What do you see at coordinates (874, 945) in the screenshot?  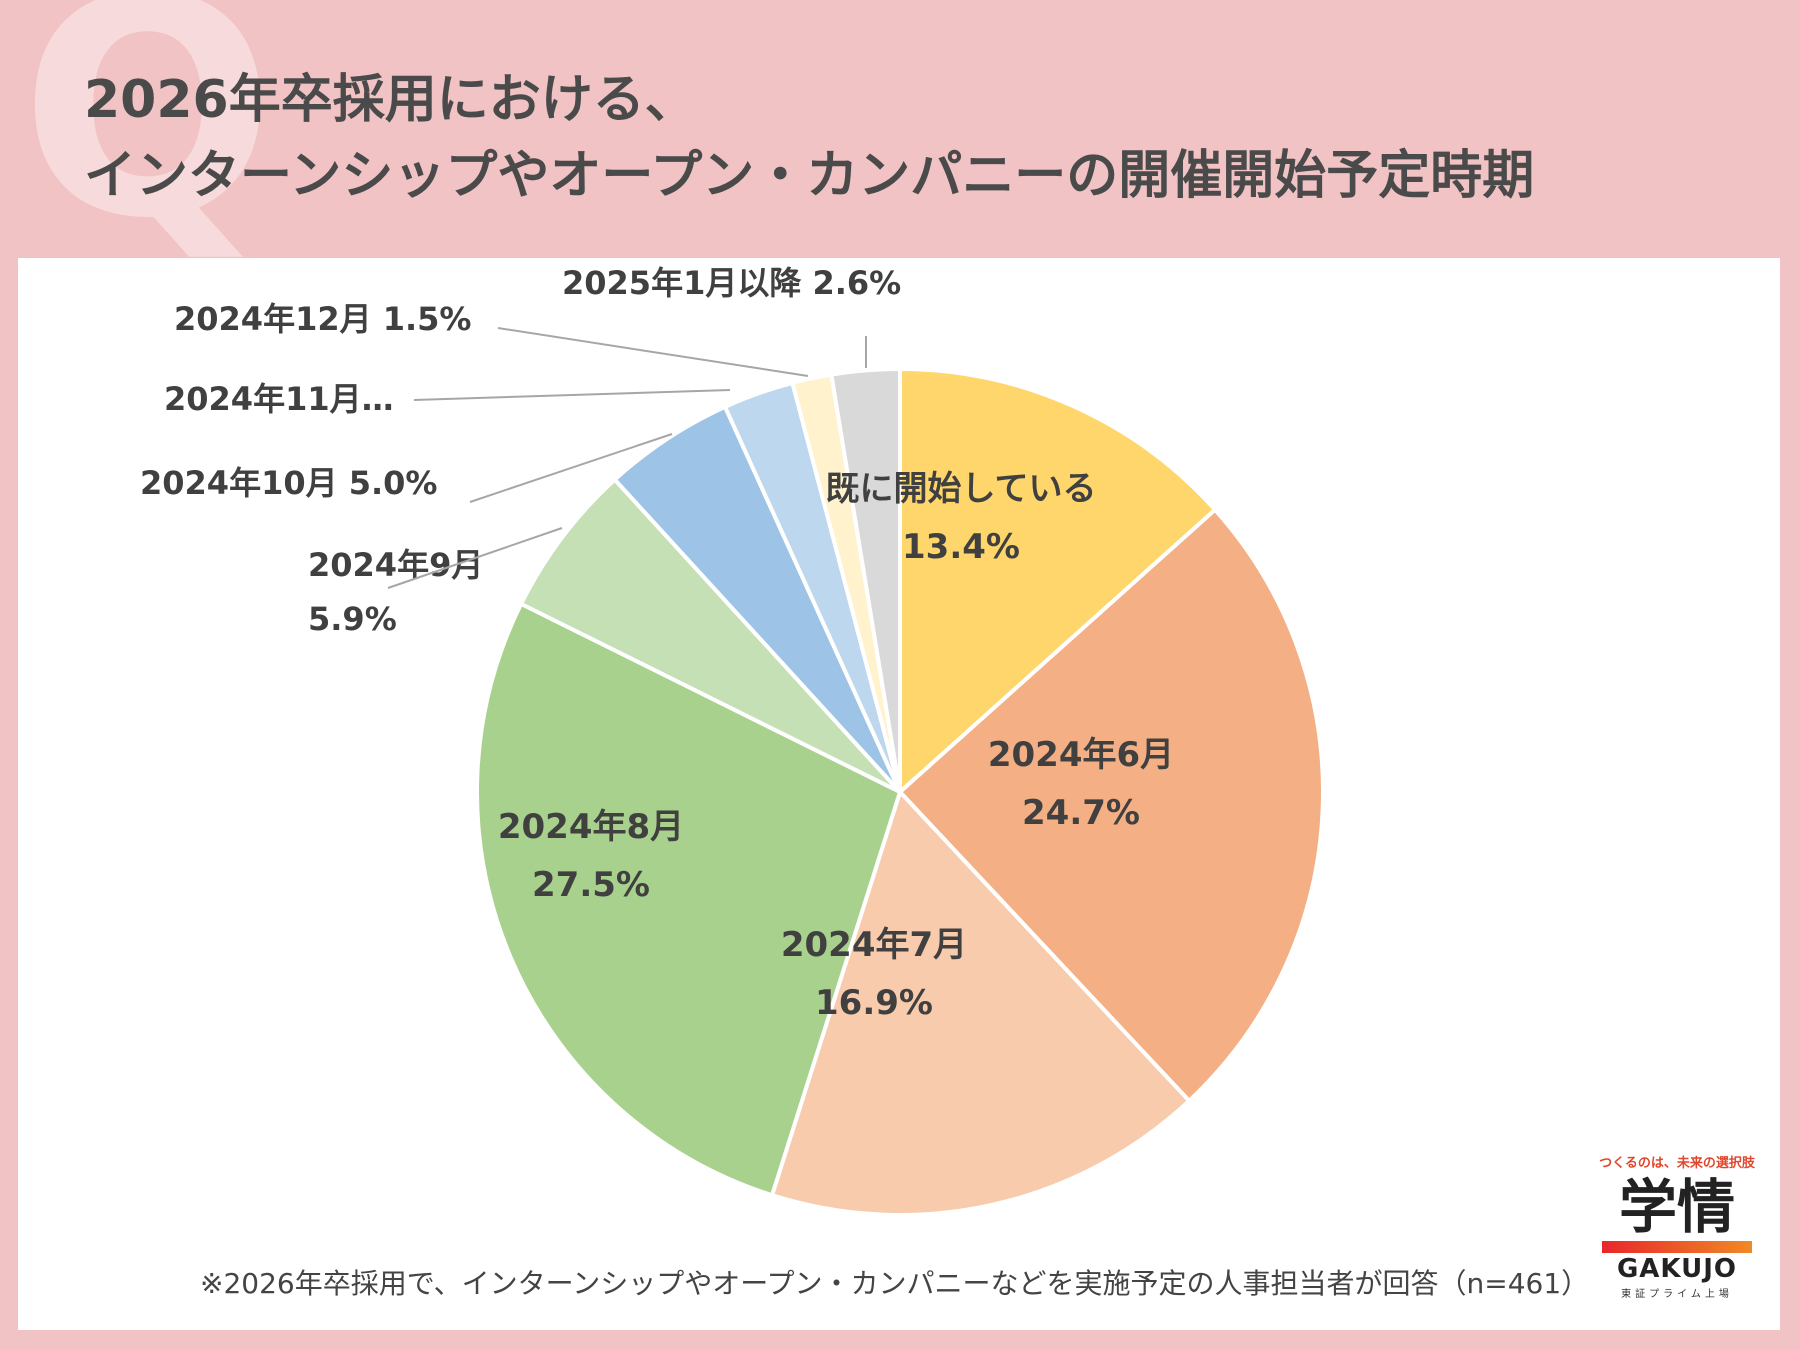 I see `slice-label-3: 2024年7月` at bounding box center [874, 945].